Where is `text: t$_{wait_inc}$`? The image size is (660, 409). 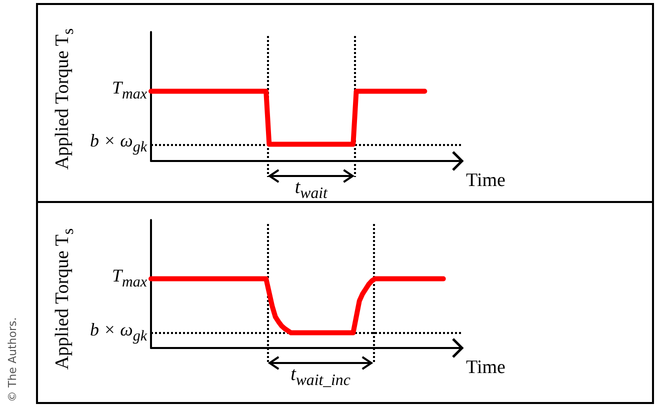 text: t$_{wait_inc}$ is located at coordinates (320, 377).